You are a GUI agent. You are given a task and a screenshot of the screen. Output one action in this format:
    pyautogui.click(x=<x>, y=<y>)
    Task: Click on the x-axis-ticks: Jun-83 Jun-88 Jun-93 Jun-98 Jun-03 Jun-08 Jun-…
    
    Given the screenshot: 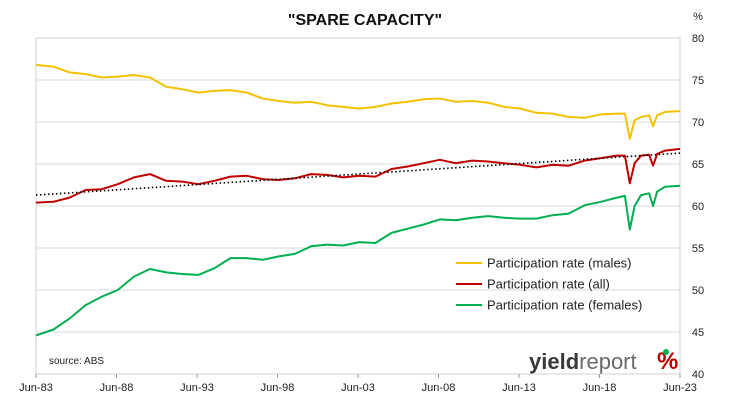 What is the action you would take?
    pyautogui.click(x=358, y=384)
    